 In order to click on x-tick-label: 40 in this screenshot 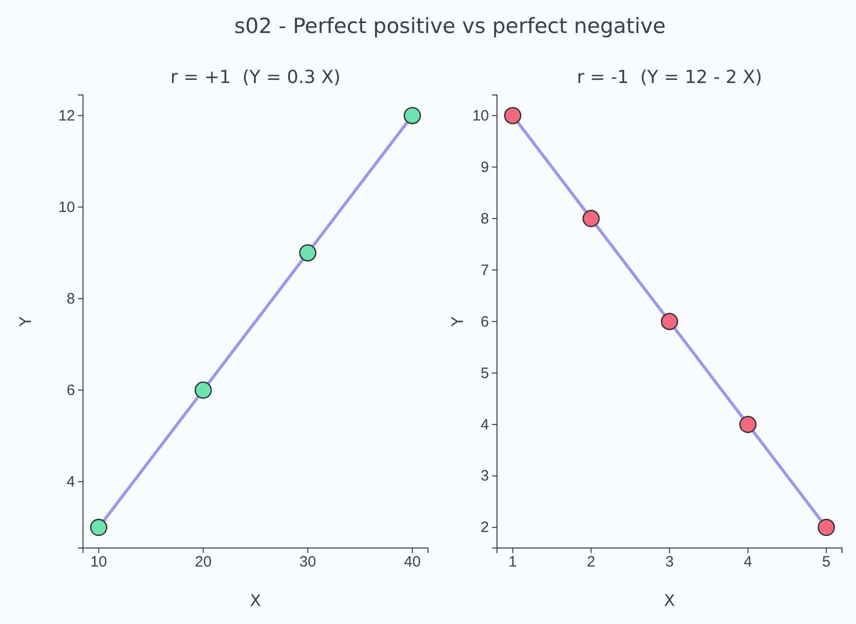, I will do `click(412, 562)`.